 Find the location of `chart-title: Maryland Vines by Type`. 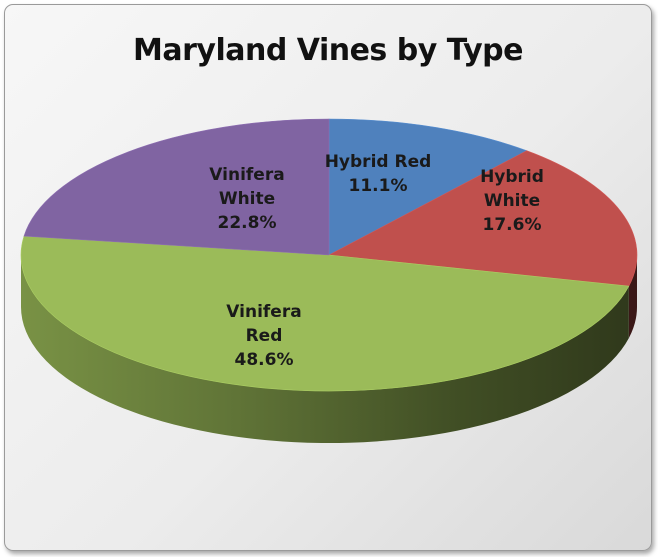

chart-title: Maryland Vines by Type is located at coordinates (328, 50).